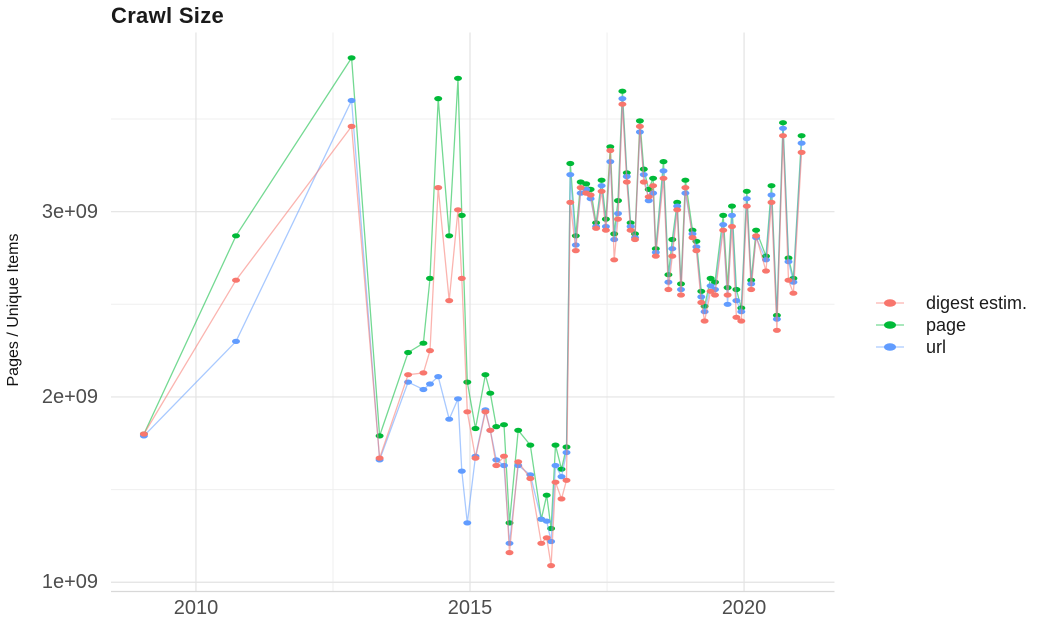 The image size is (1059, 639). What do you see at coordinates (69, 396) in the screenshot?
I see `y-tick-label: 2e+09` at bounding box center [69, 396].